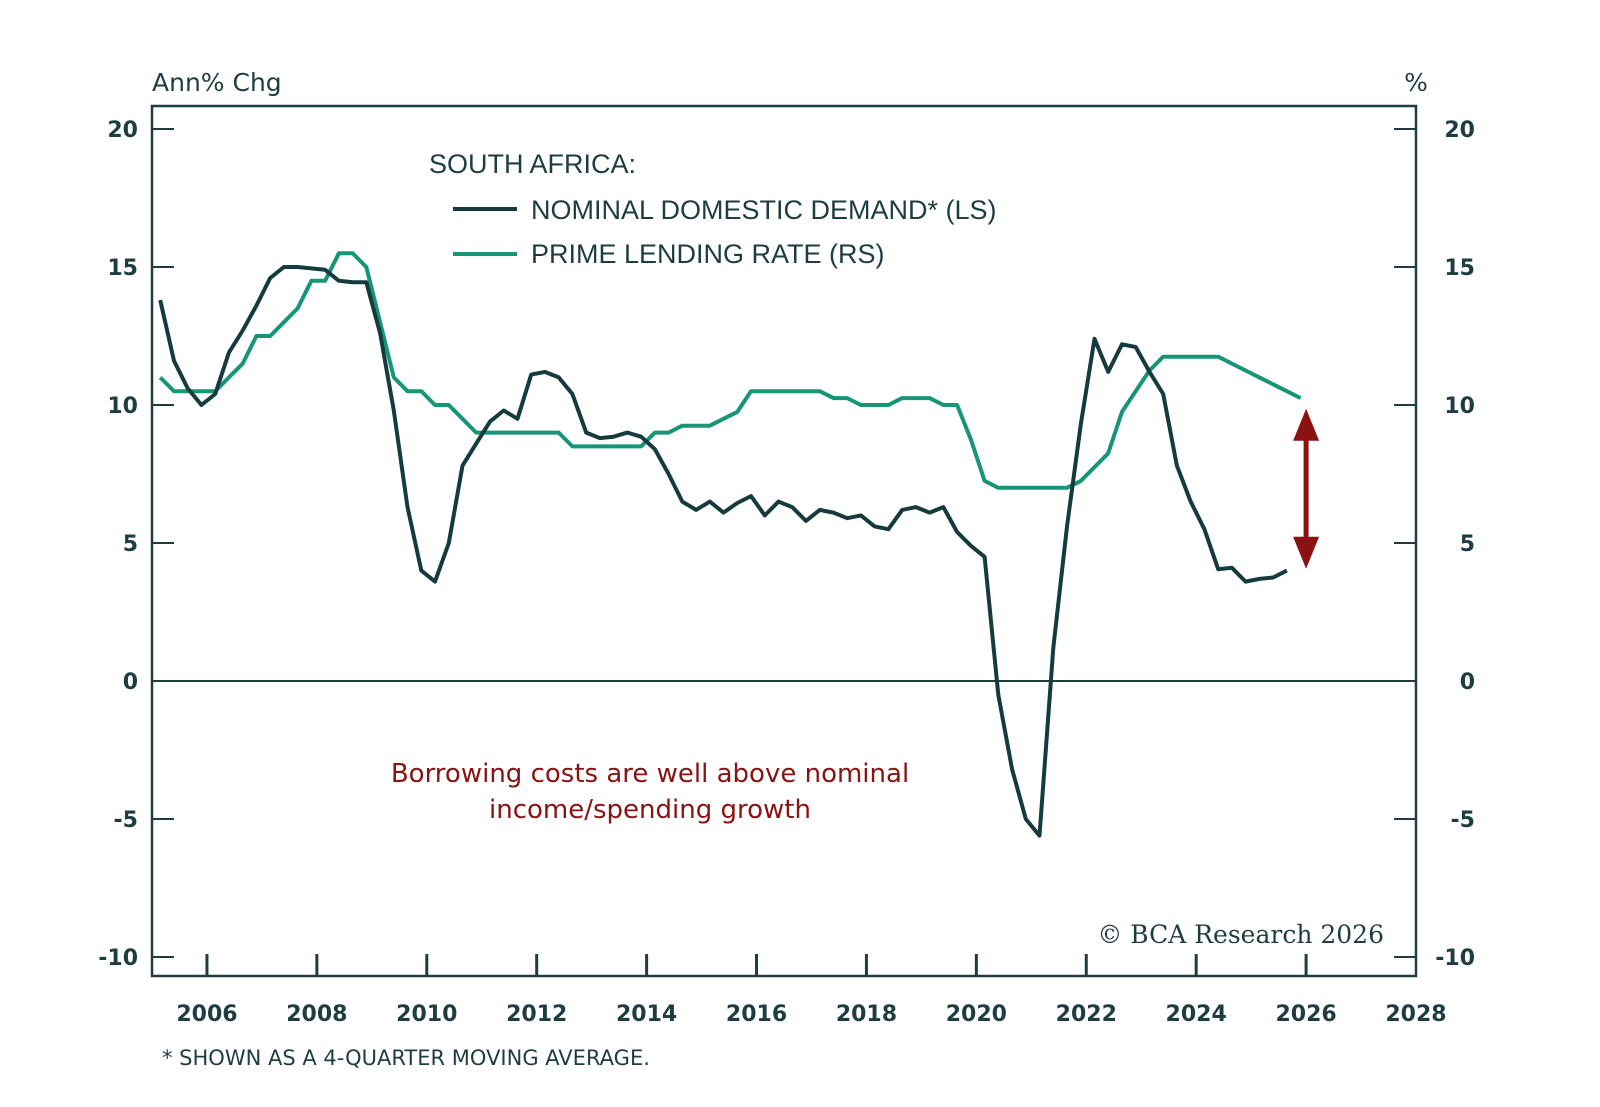 The height and width of the screenshot is (1107, 1600). What do you see at coordinates (1240, 934) in the screenshot?
I see `source-credit: © BCA Research 2026` at bounding box center [1240, 934].